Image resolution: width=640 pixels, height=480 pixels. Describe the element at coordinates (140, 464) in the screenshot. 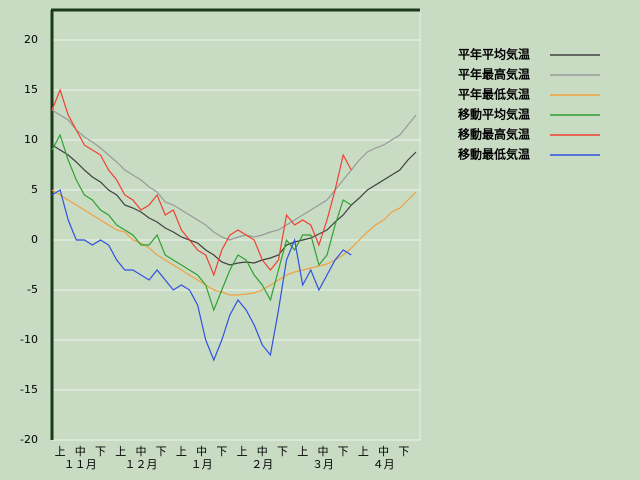

I see `month-label: １２月` at that location.